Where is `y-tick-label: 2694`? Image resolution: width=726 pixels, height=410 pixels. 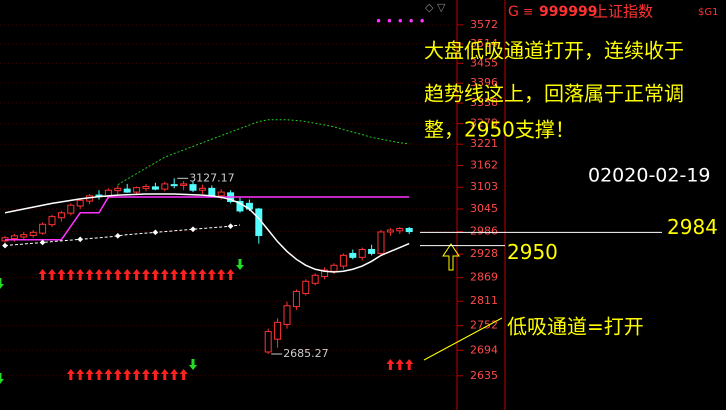
y-tick-label: 2694 is located at coordinates (484, 349).